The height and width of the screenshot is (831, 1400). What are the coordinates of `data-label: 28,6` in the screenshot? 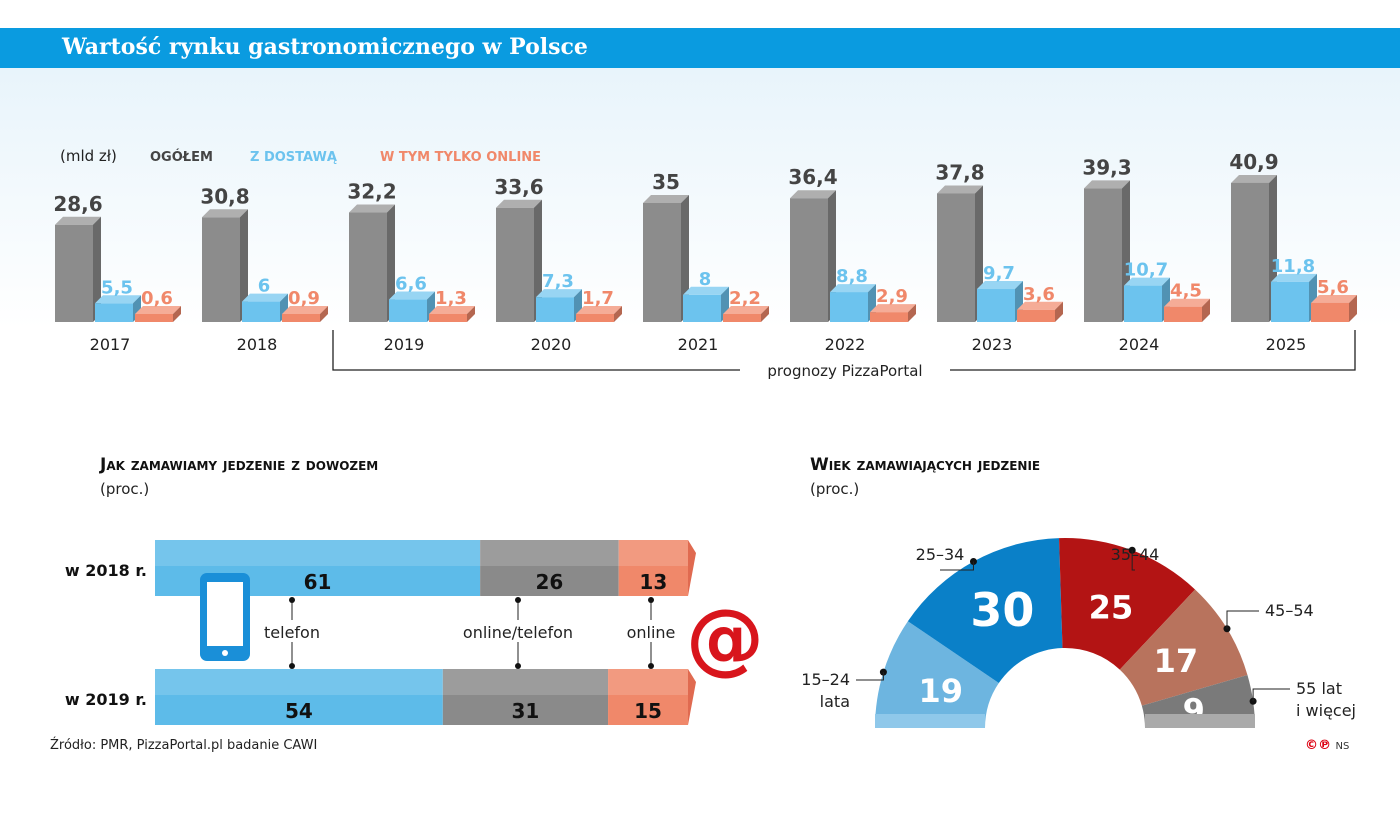 It's located at (77, 204).